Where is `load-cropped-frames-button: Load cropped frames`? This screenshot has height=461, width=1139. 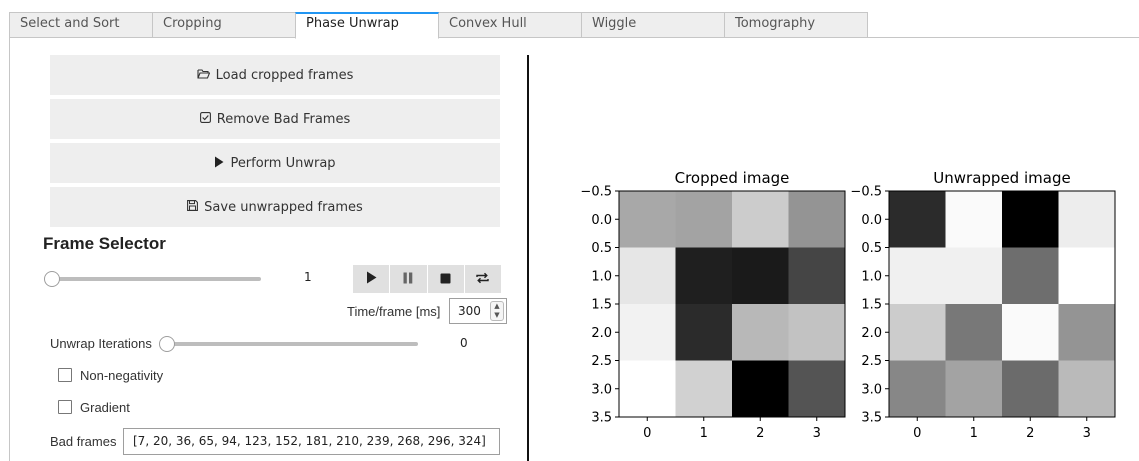 load-cropped-frames-button: Load cropped frames is located at coordinates (275, 75).